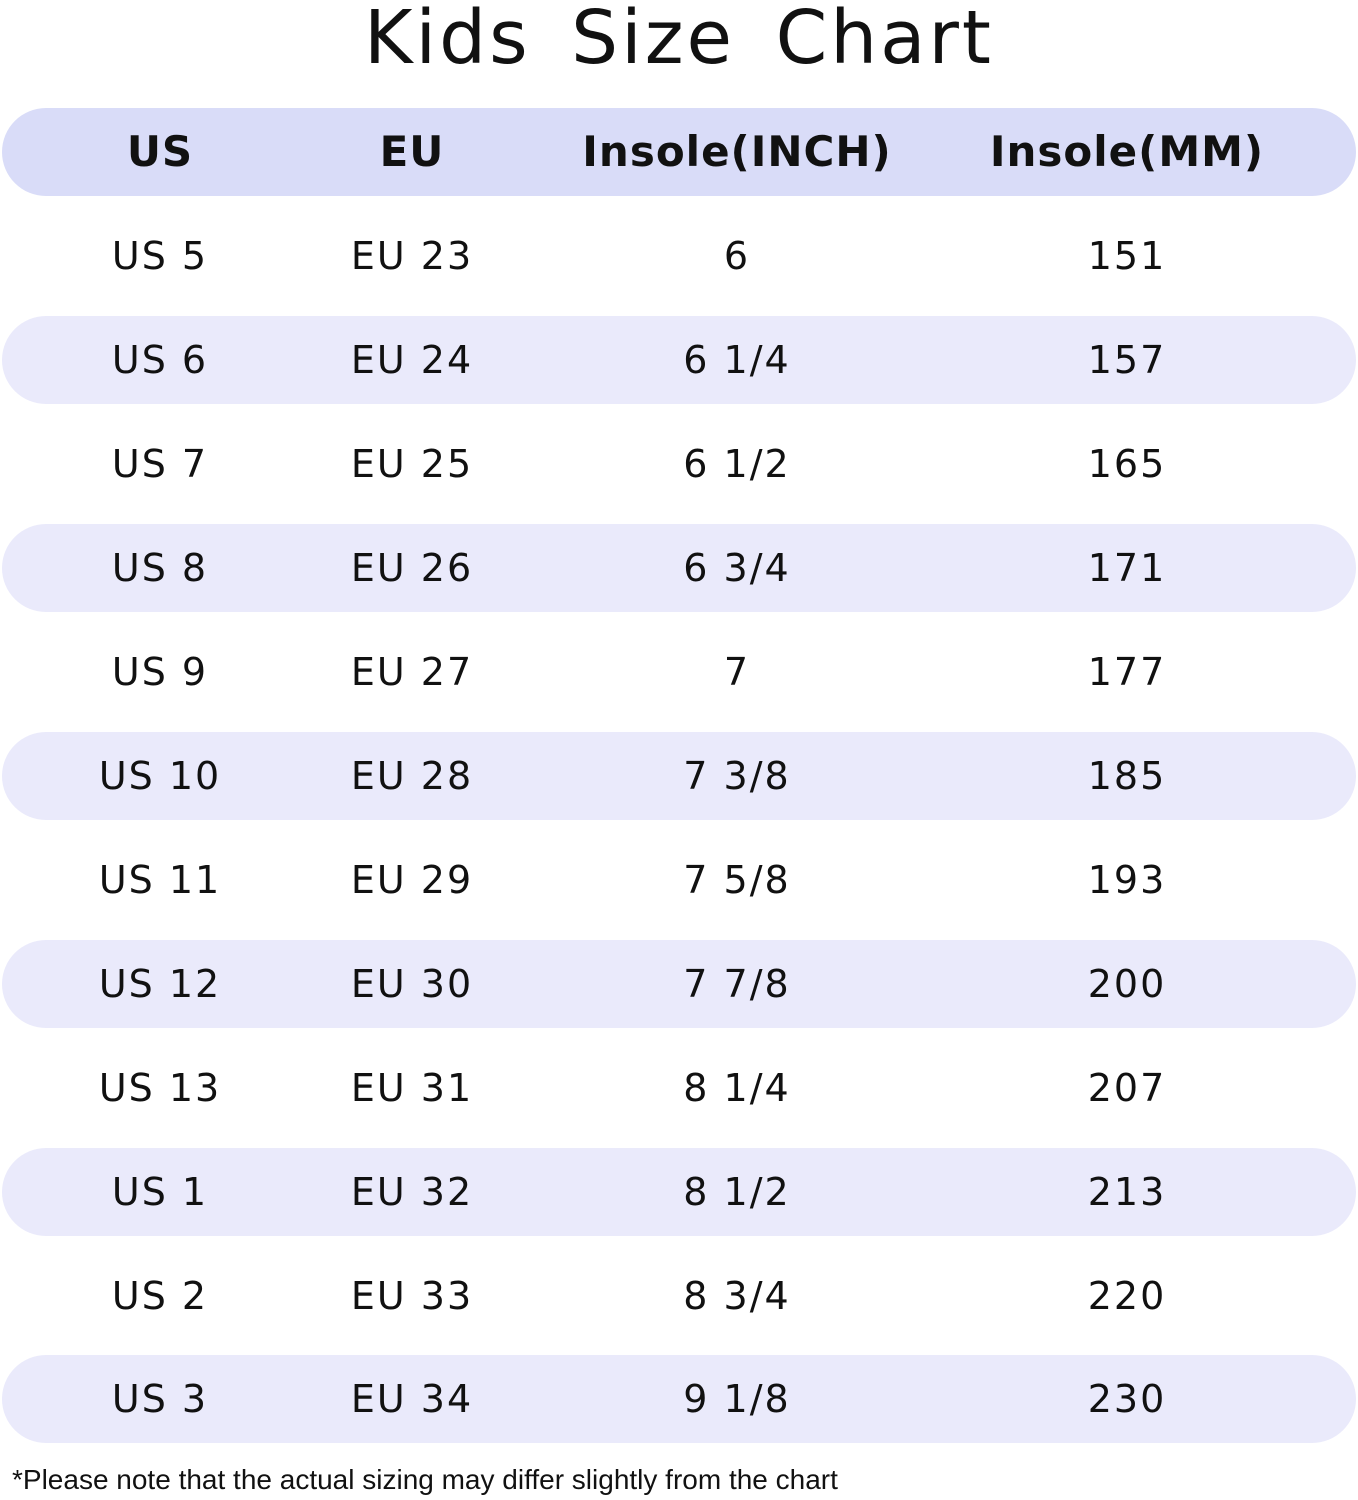 Image resolution: width=1358 pixels, height=1500 pixels. Describe the element at coordinates (160, 568) in the screenshot. I see `cell-us: US 8` at that location.